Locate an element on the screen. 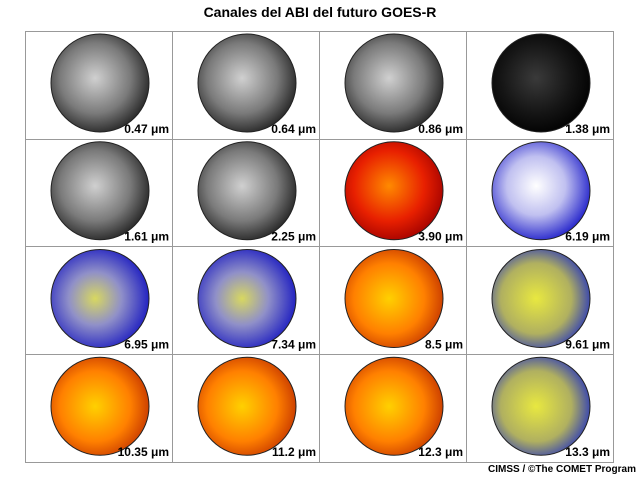  channel-label: 7.34 μm is located at coordinates (293, 344).